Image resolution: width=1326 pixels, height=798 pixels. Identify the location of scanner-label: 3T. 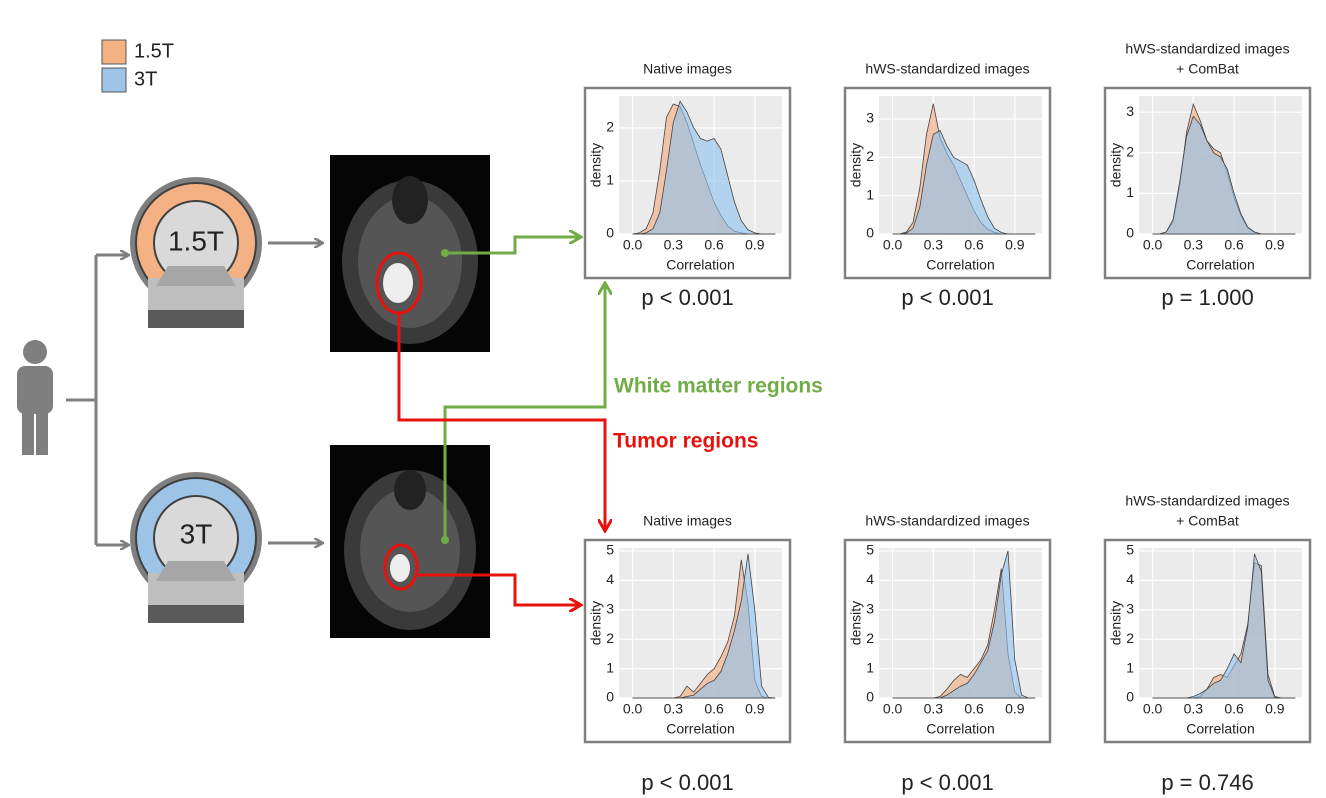
(196, 533).